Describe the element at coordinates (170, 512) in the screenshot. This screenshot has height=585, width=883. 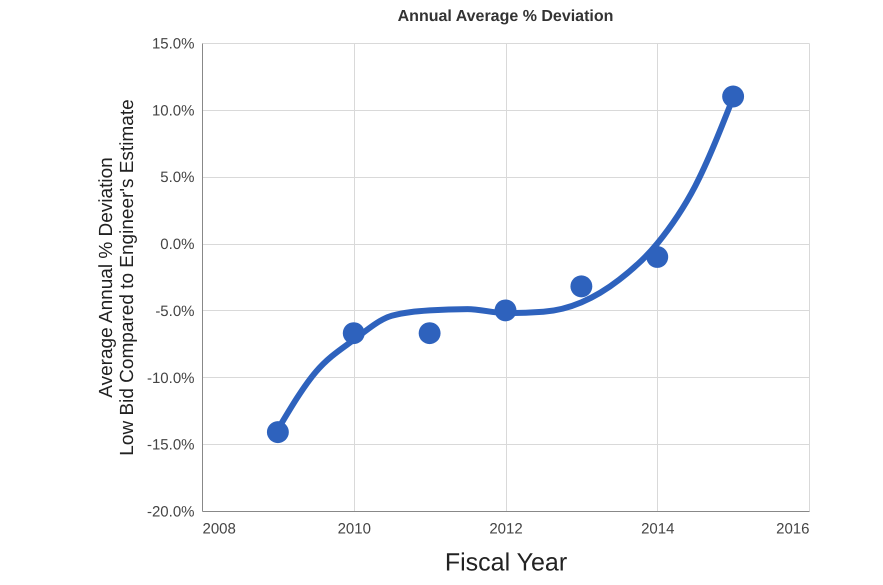
I see `y-tick-label: -20.0%` at that location.